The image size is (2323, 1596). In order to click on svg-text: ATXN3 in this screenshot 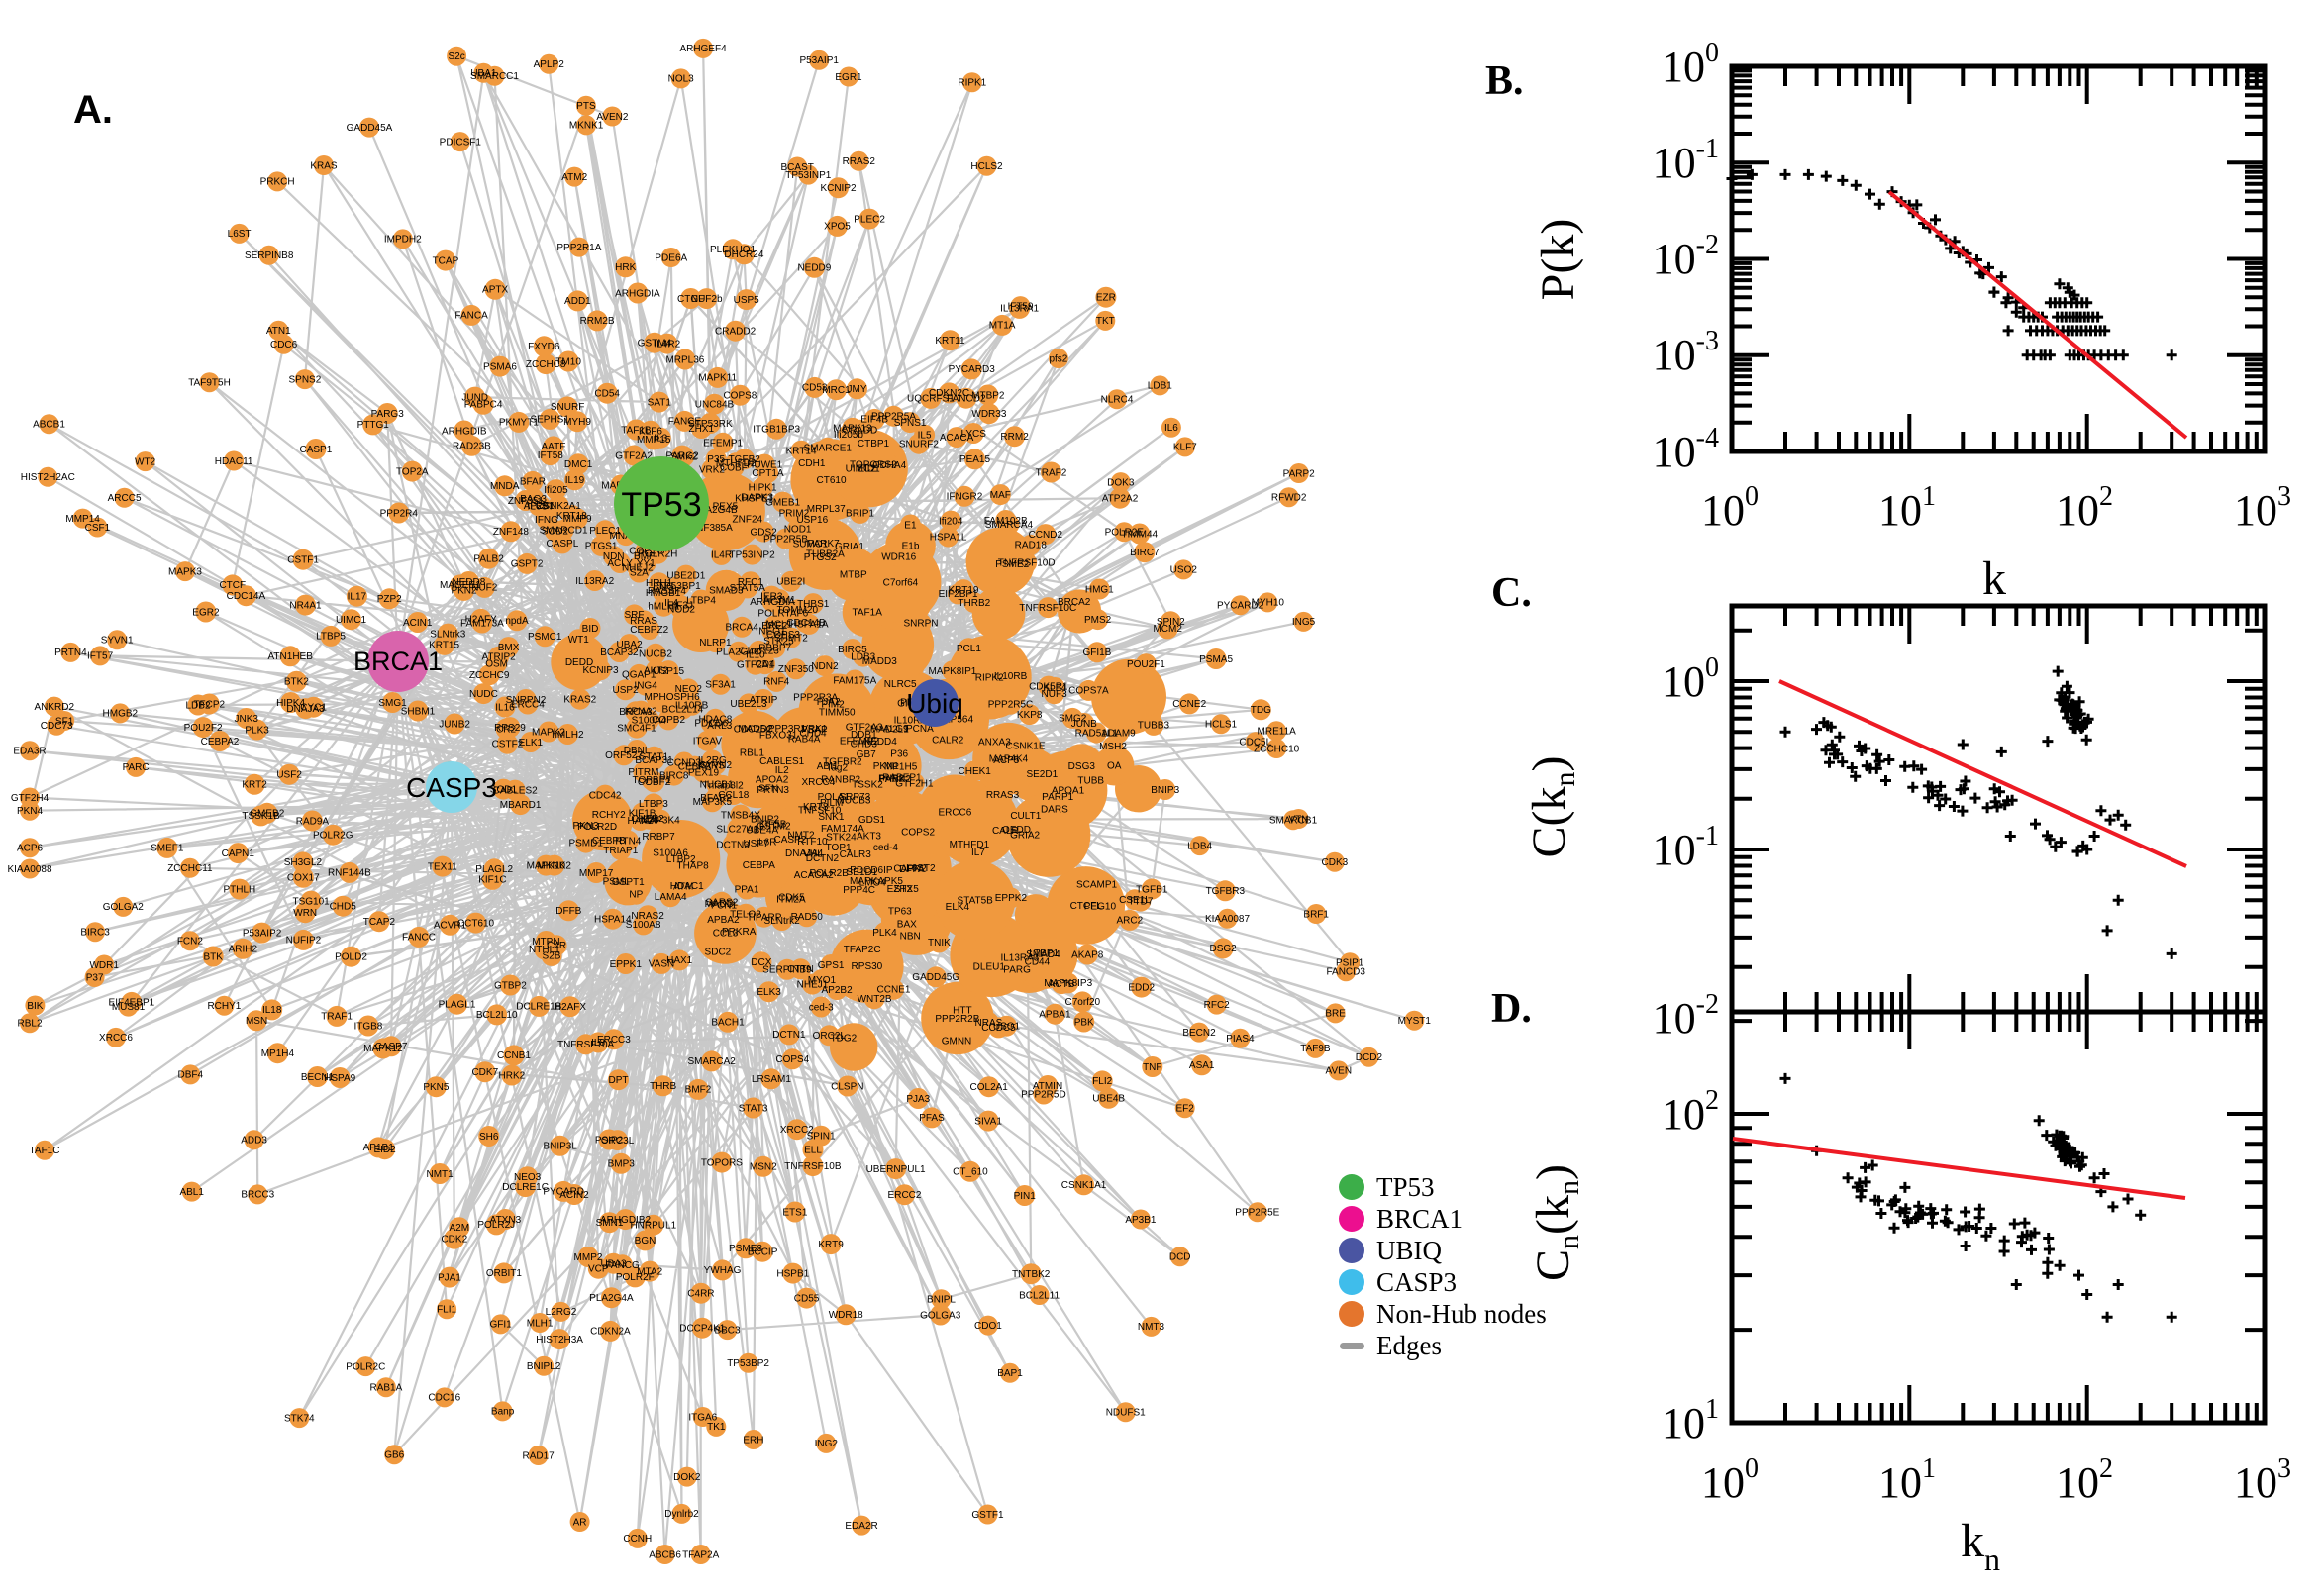, I will do `click(506, 1220)`.